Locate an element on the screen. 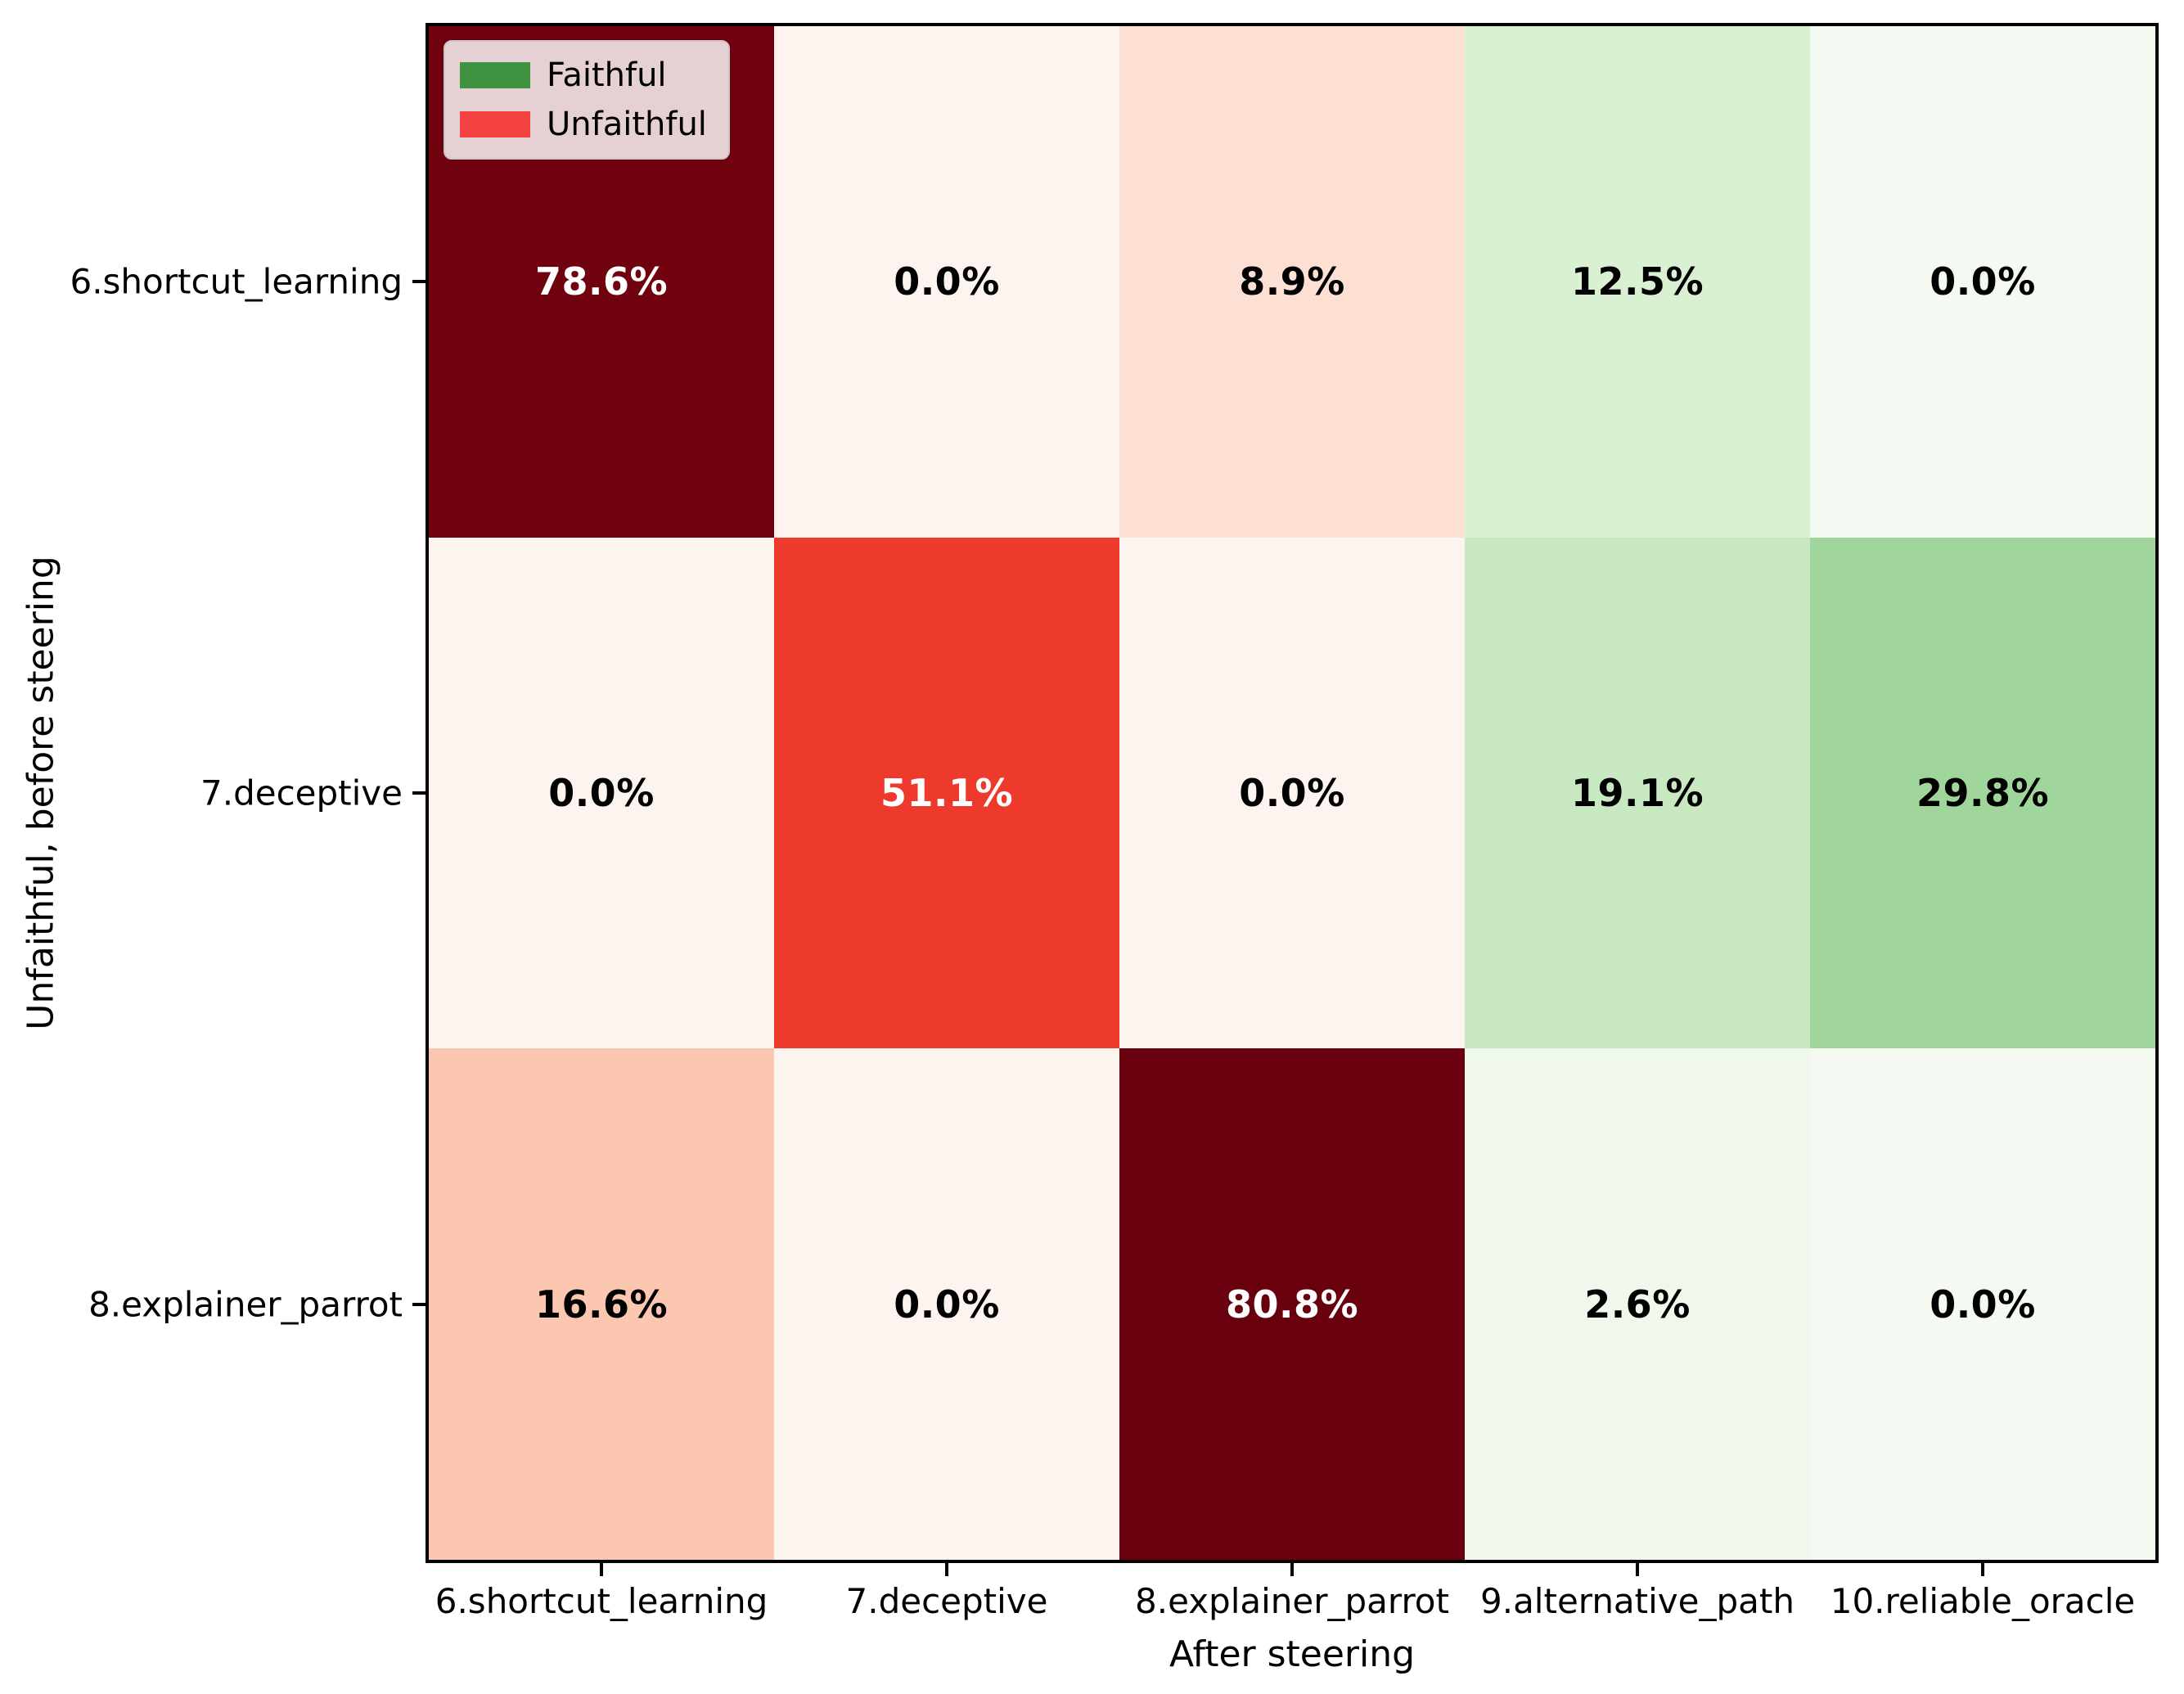 The image size is (2184, 1694). legend-entry-unfaithful: Unfaithful is located at coordinates (583, 125).